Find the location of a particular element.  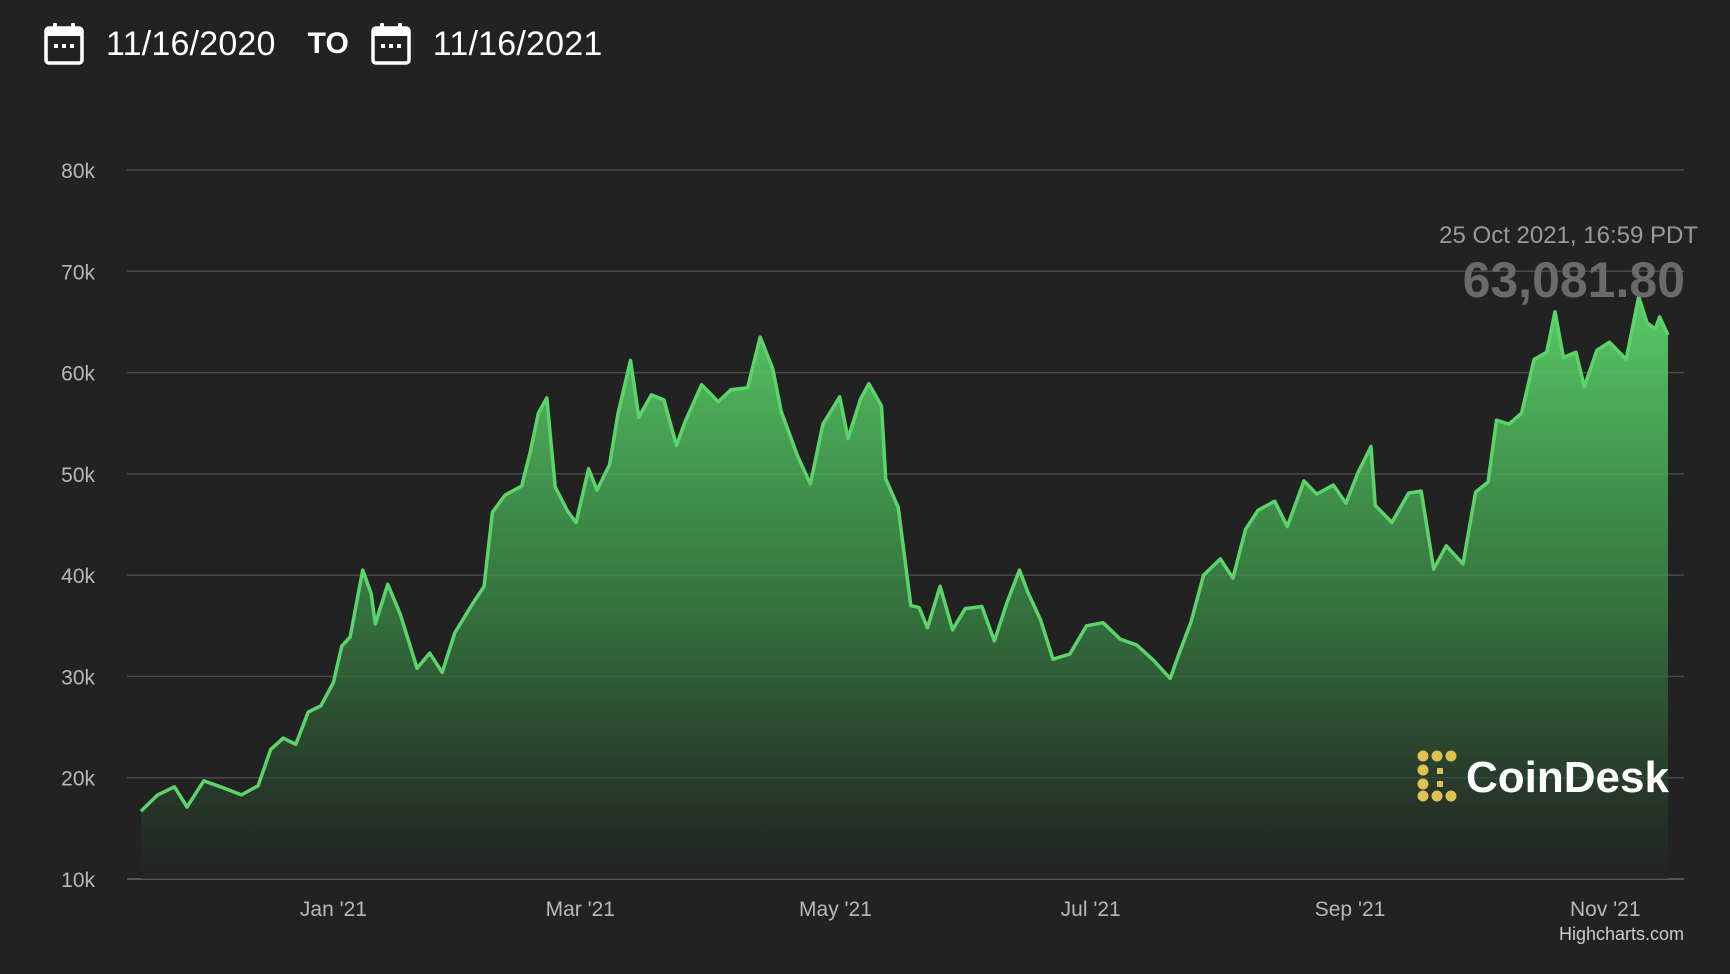

date-range-selector: 11/16/2020 TO 11/16/2021 is located at coordinates (323, 44).